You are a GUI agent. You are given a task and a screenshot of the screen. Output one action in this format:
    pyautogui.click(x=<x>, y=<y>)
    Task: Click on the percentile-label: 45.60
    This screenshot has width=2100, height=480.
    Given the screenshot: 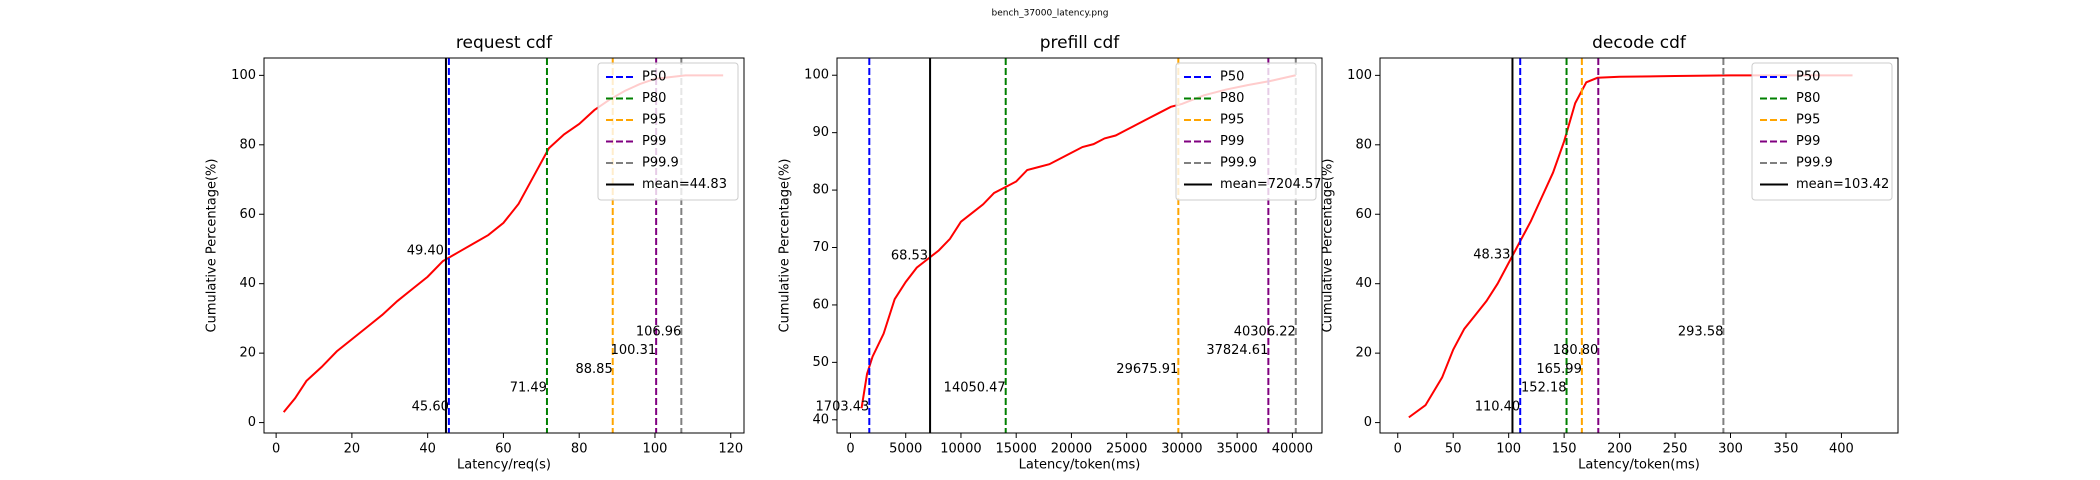 What is the action you would take?
    pyautogui.click(x=430, y=406)
    